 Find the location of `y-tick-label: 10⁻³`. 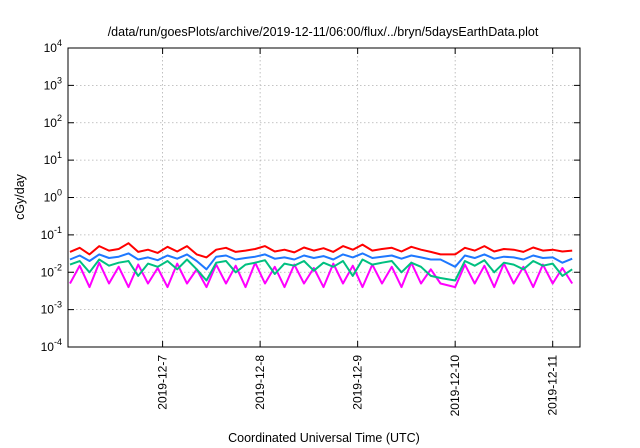

y-tick-label: 10⁻³ is located at coordinates (51, 308).